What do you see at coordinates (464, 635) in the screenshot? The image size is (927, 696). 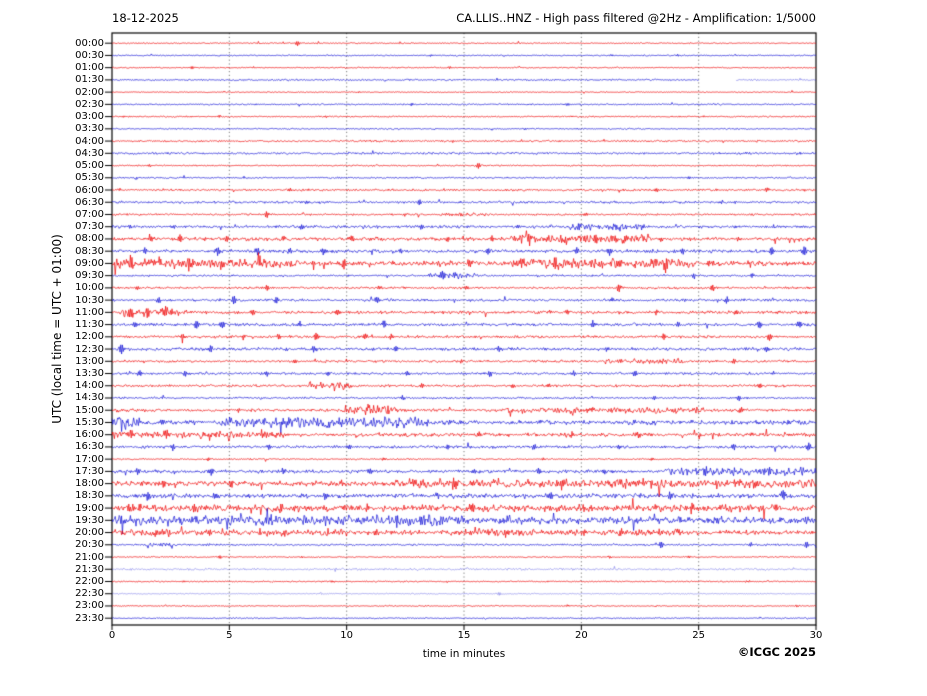 I see `x-tick-label: 15` at bounding box center [464, 635].